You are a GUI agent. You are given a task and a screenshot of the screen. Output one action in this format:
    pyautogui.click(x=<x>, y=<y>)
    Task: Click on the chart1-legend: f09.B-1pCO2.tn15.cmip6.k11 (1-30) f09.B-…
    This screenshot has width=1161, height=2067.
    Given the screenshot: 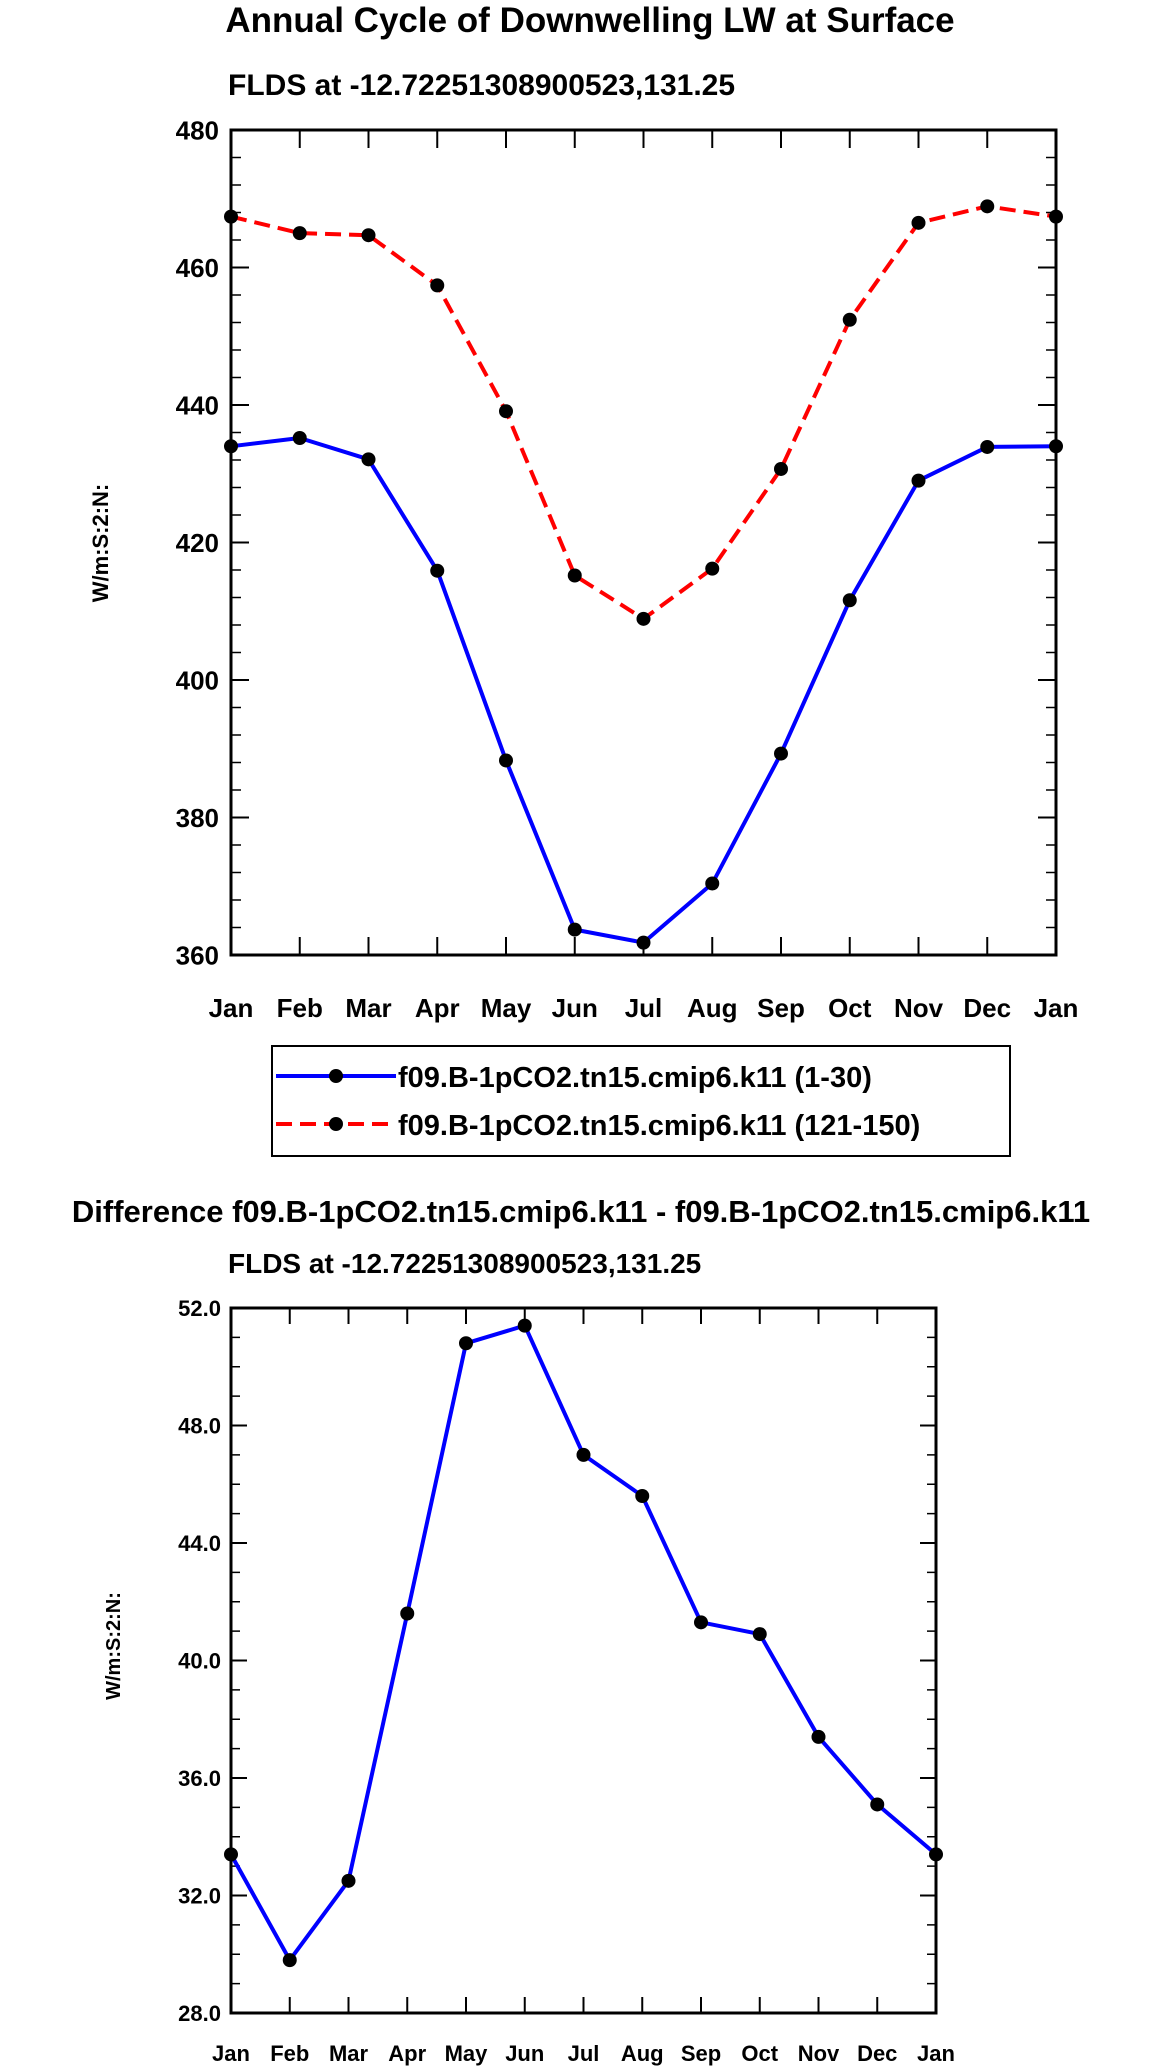 What is the action you would take?
    pyautogui.click(x=641, y=1101)
    